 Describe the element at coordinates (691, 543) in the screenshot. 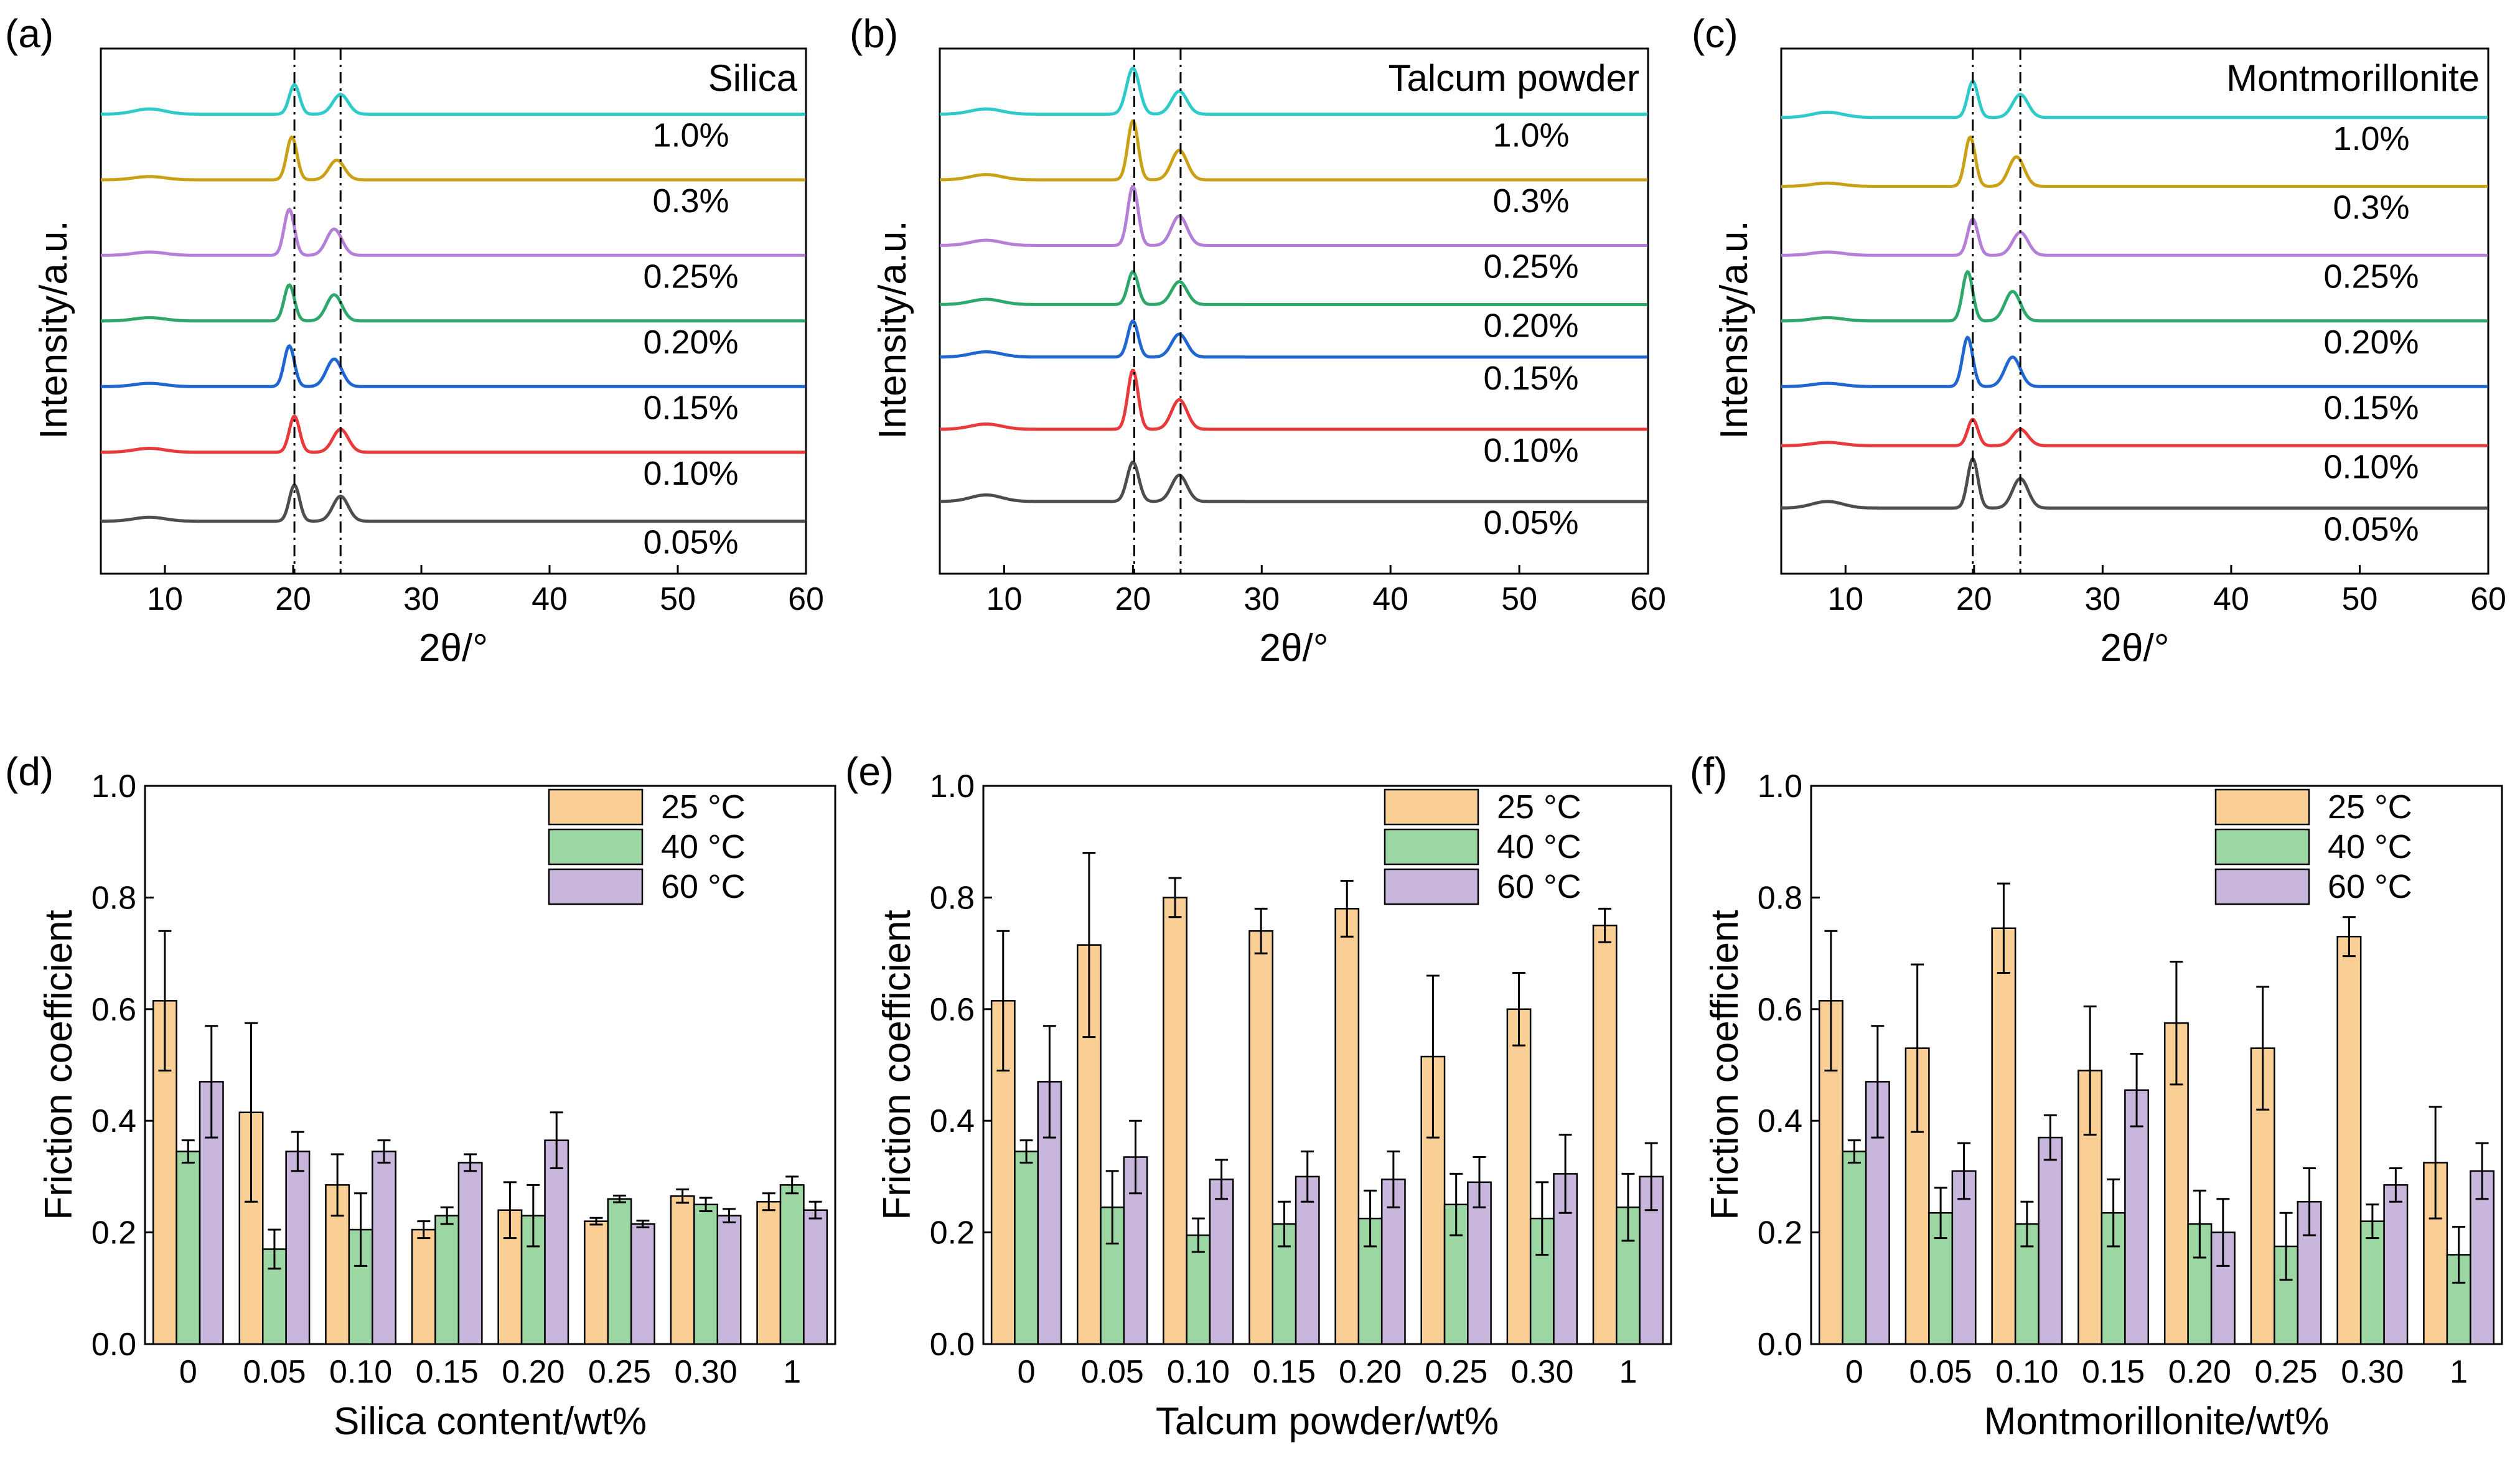

I see `series-label: 0.05%` at that location.